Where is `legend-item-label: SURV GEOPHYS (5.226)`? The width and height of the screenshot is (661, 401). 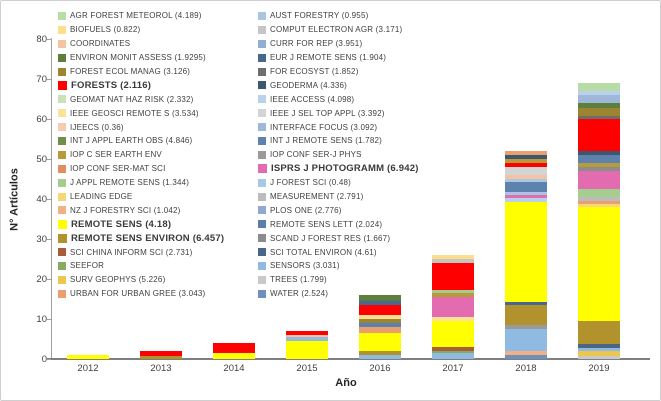 legend-item-label: SURV GEOPHYS (5.226) is located at coordinates (118, 280).